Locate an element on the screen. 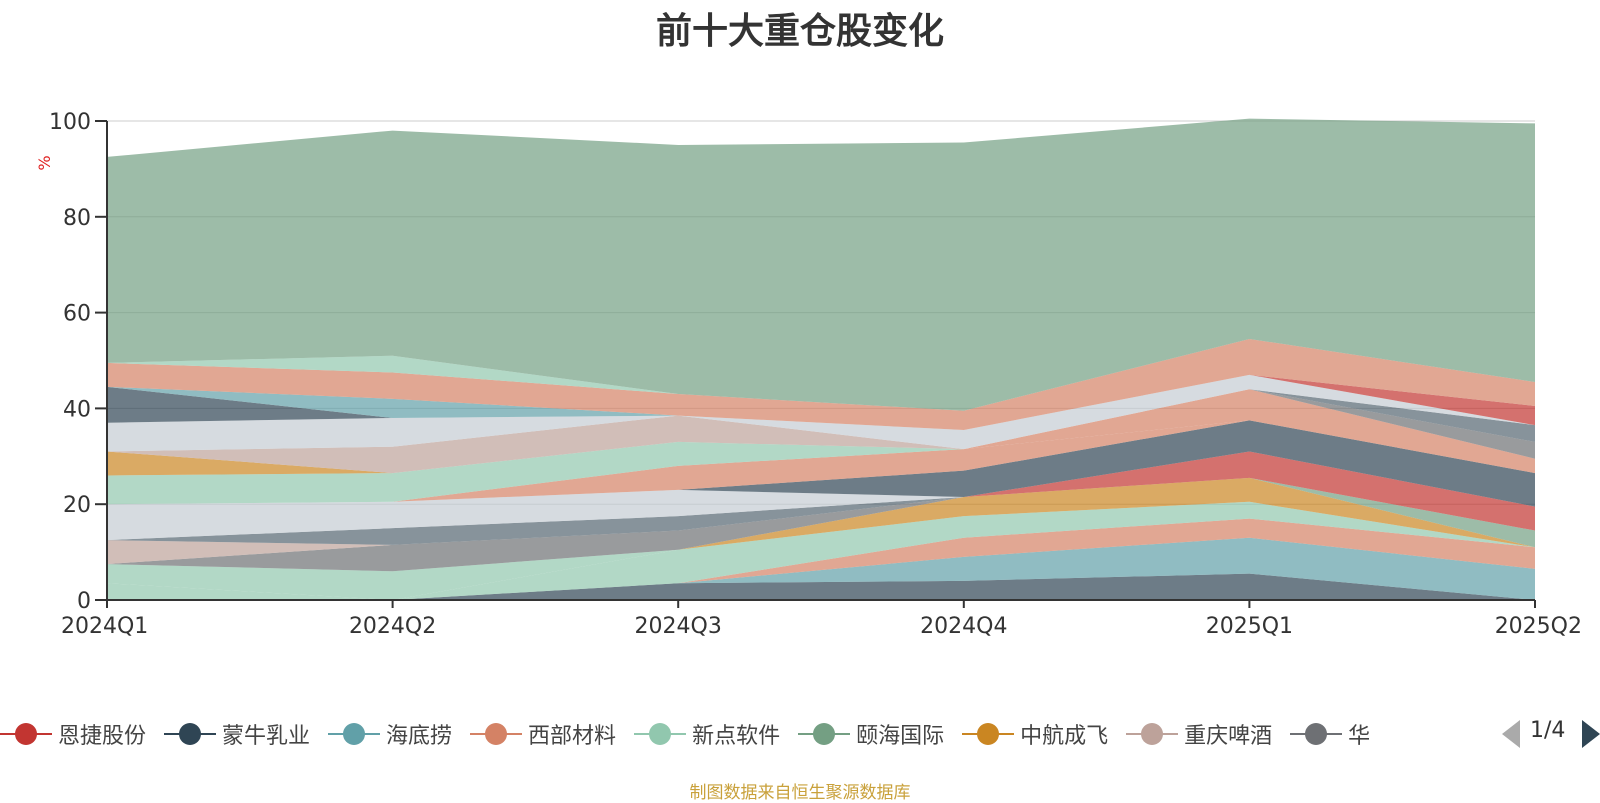 Image resolution: width=1600 pixels, height=803 pixels. legend-item: 海底捞 is located at coordinates (390, 734).